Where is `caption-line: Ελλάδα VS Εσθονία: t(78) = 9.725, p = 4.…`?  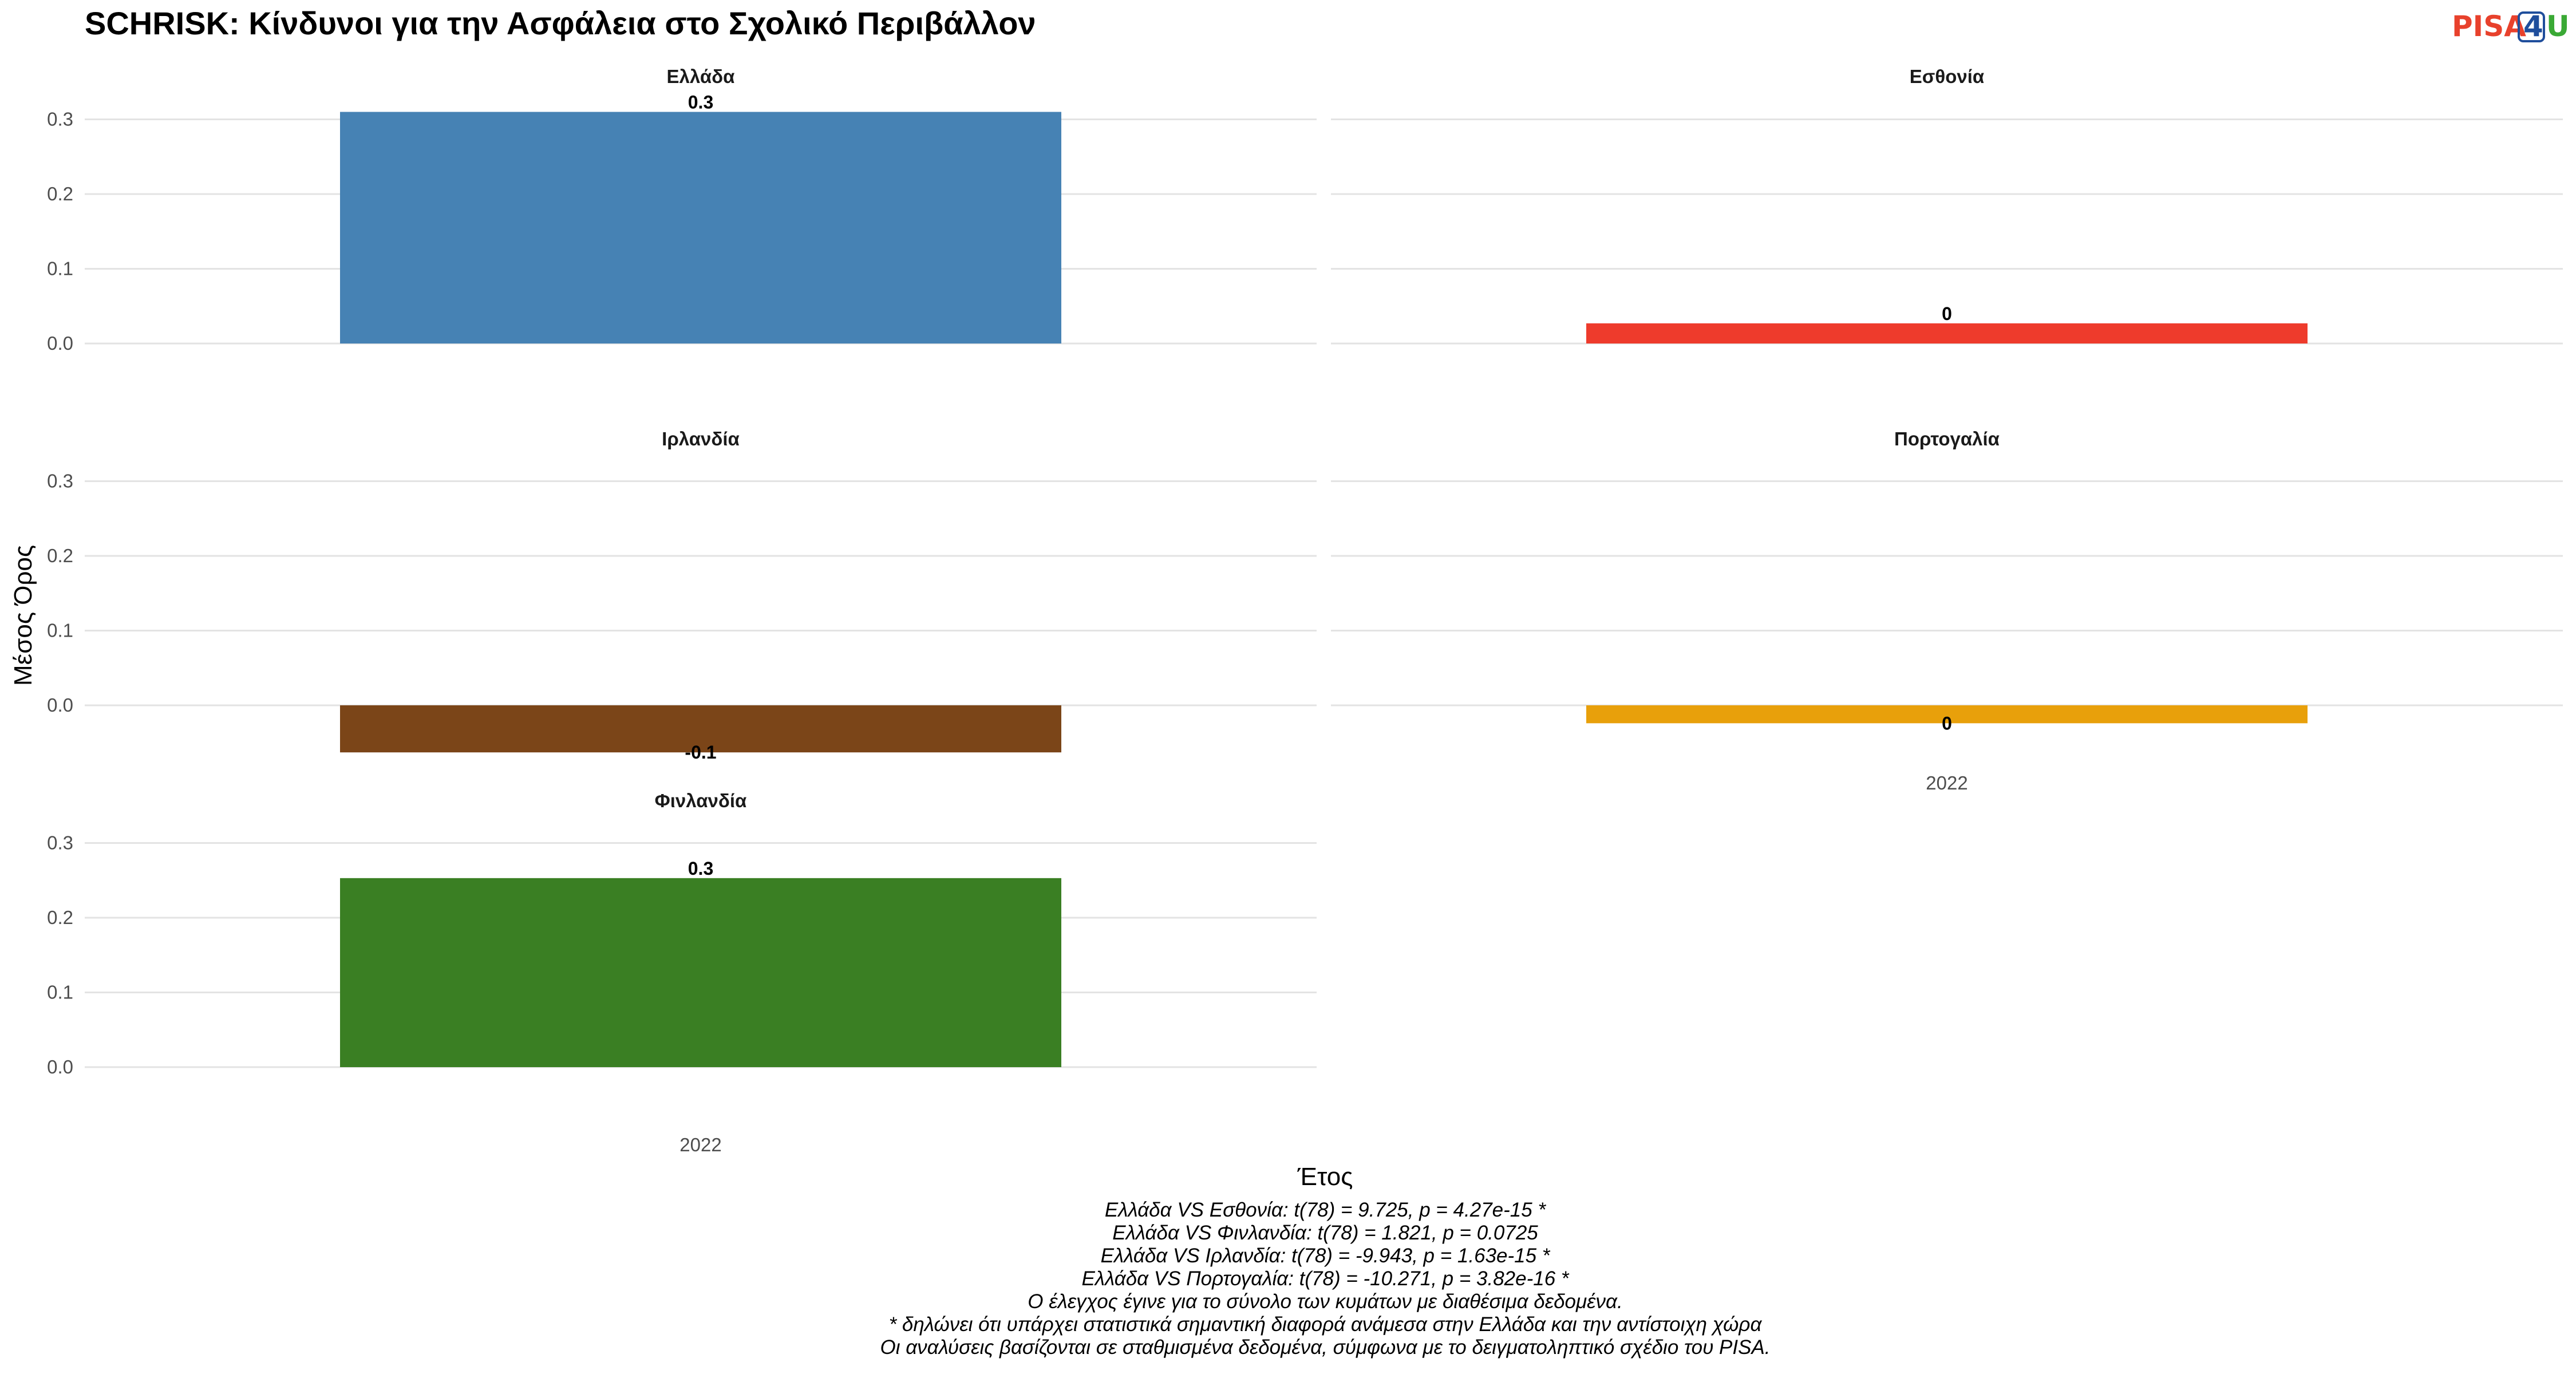 caption-line: Ελλάδα VS Εσθονία: t(78) = 9.725, p = 4.… is located at coordinates (1326, 1210).